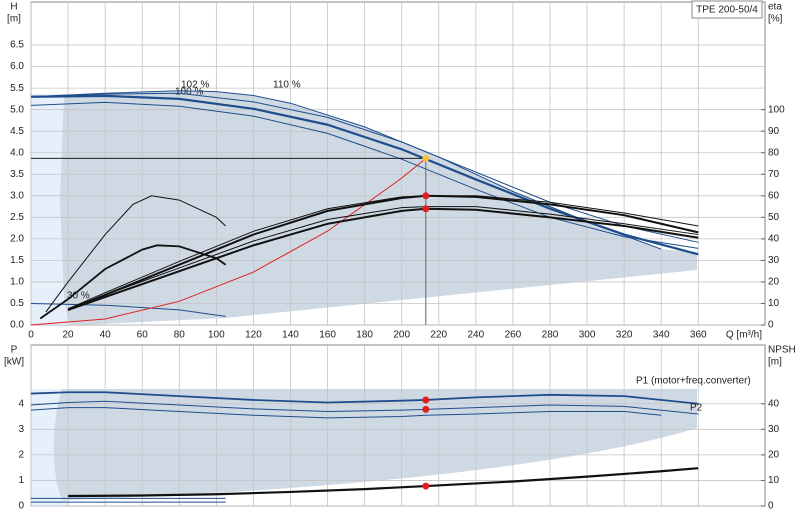  I want to click on y-tick-label: 6.0, so click(17, 66).